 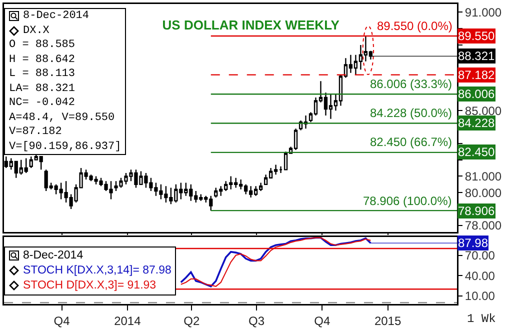 What do you see at coordinates (473, 243) in the screenshot?
I see `annotation: 87.98` at bounding box center [473, 243].